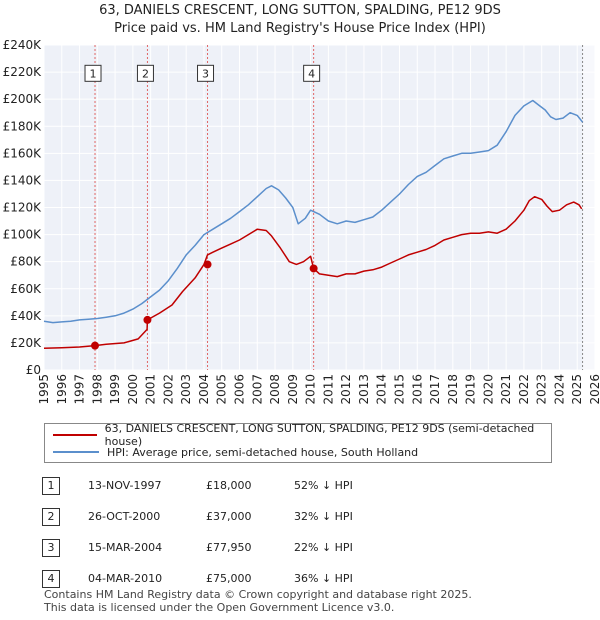 This screenshot has width=600, height=620. I want to click on x-tick-label: 2018, so click(453, 389).